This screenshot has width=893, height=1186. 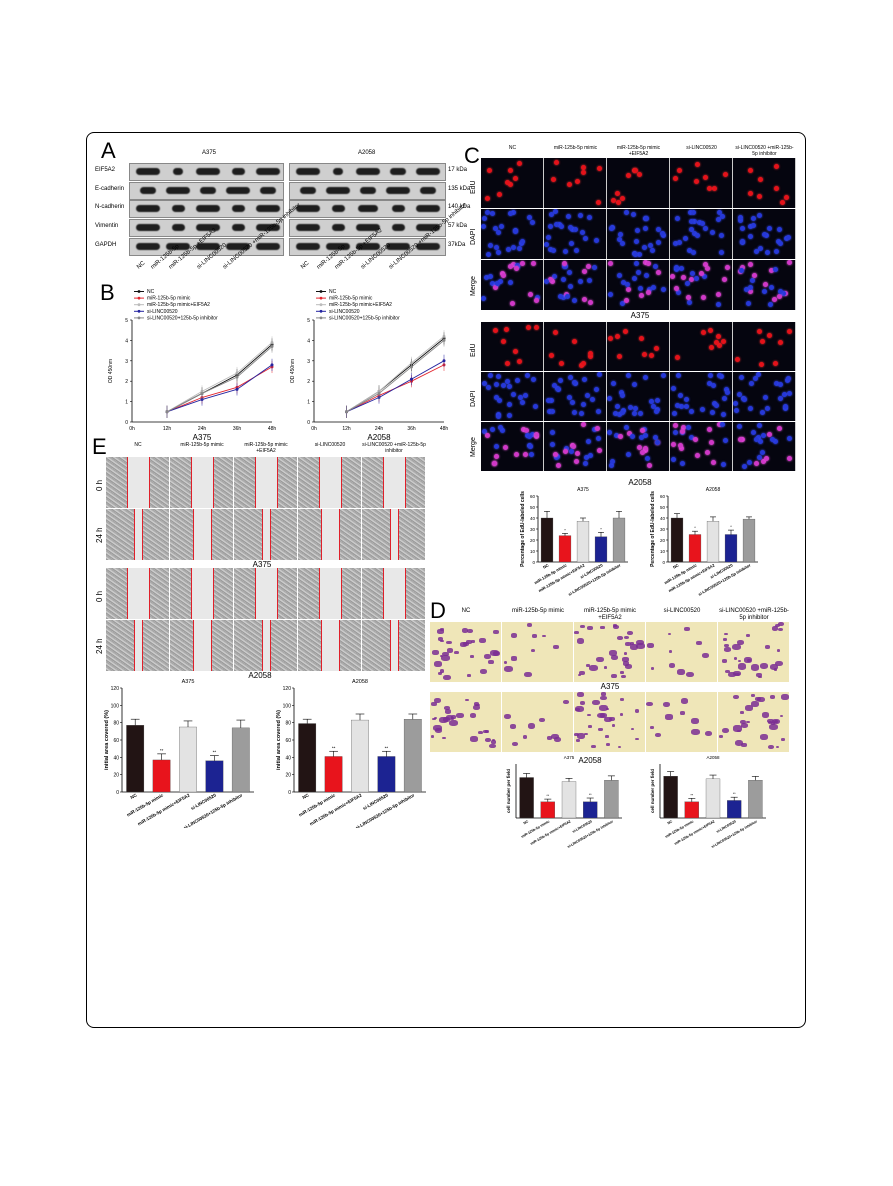 I want to click on scratch-gap, so click(x=202, y=645).